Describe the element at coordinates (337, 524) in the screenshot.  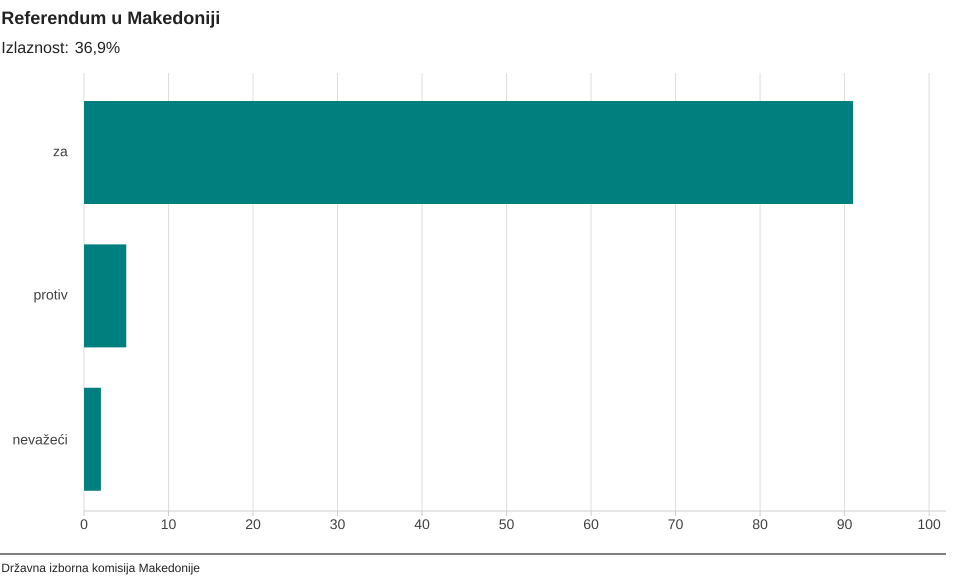
I see `x-tick-label: 30` at that location.